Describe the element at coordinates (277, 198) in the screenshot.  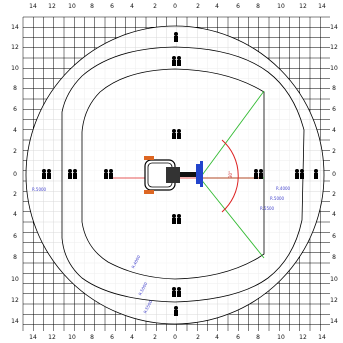
I see `radius-label-right-2: R.5000` at that location.